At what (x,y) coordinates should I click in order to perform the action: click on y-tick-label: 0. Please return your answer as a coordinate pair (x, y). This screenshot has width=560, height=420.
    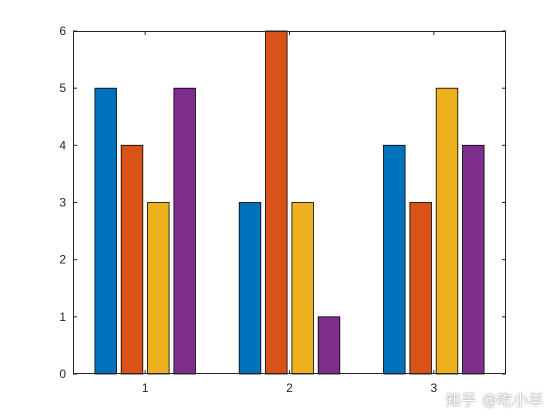
    Looking at the image, I should click on (62, 374).